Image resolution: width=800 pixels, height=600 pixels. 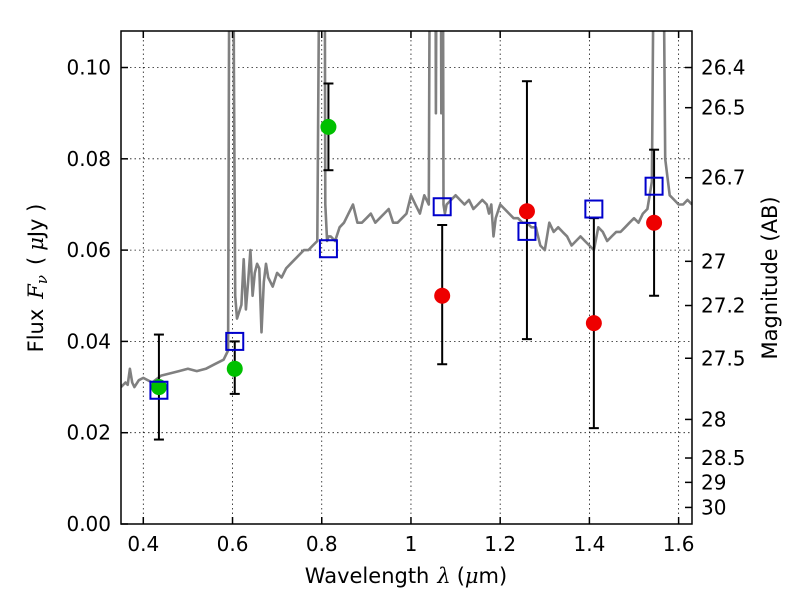 What do you see at coordinates (37, 278) in the screenshot?
I see `y-axis-title-left: FluxFν(μJy )` at bounding box center [37, 278].